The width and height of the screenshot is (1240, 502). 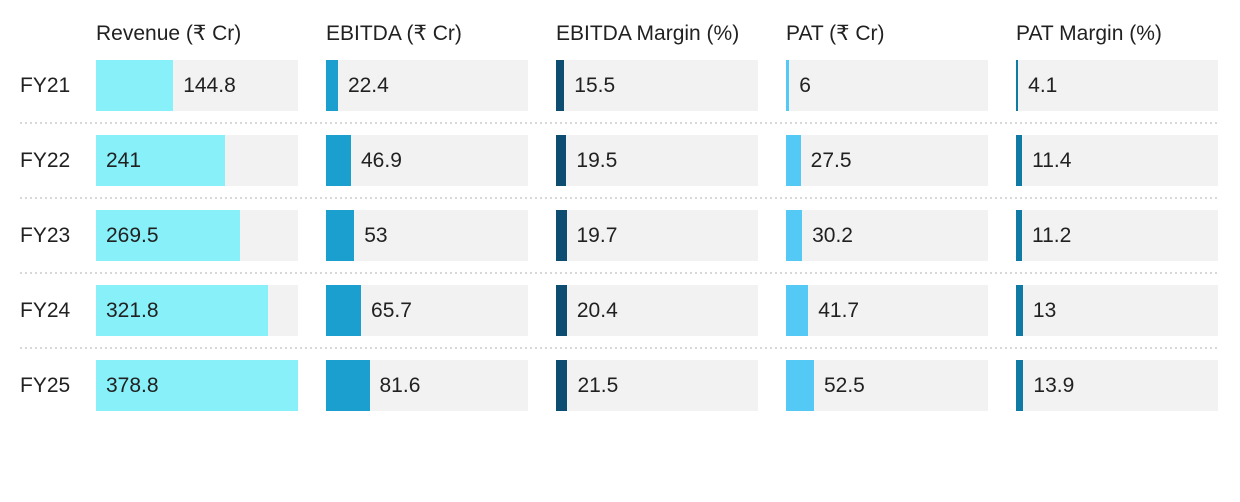 I want to click on bar-track: 27.5, so click(x=887, y=160).